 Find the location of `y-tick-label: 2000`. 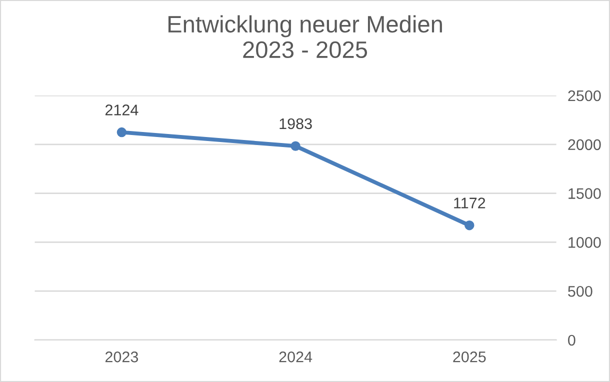

y-tick-label: 2000 is located at coordinates (584, 144).